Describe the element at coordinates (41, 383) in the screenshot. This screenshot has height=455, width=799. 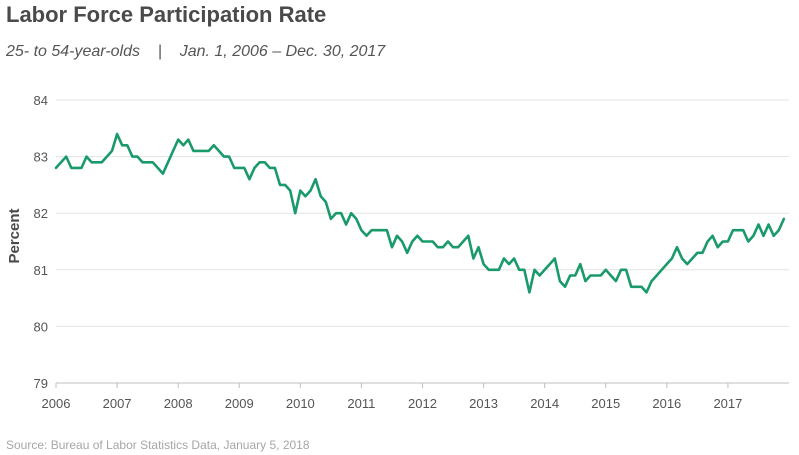
I see `y-tick-label: 79` at that location.